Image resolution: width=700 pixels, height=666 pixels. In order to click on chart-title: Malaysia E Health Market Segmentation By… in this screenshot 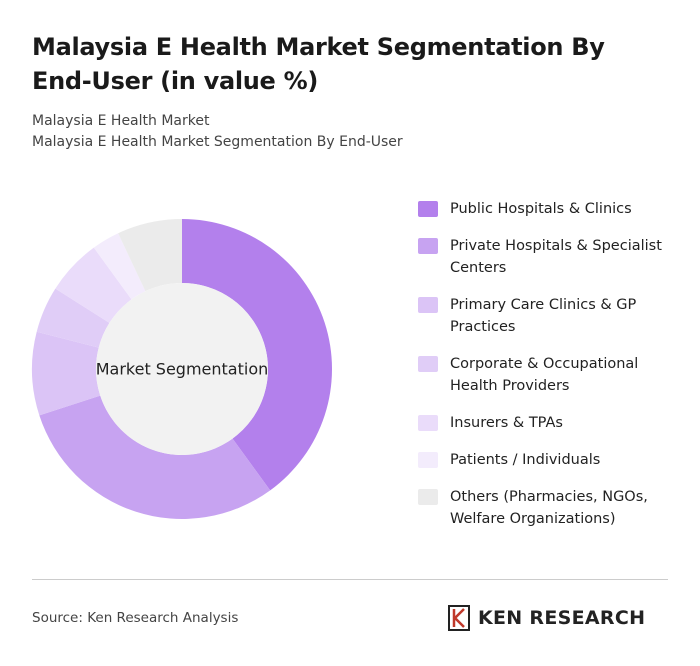, I will do `click(318, 64)`.